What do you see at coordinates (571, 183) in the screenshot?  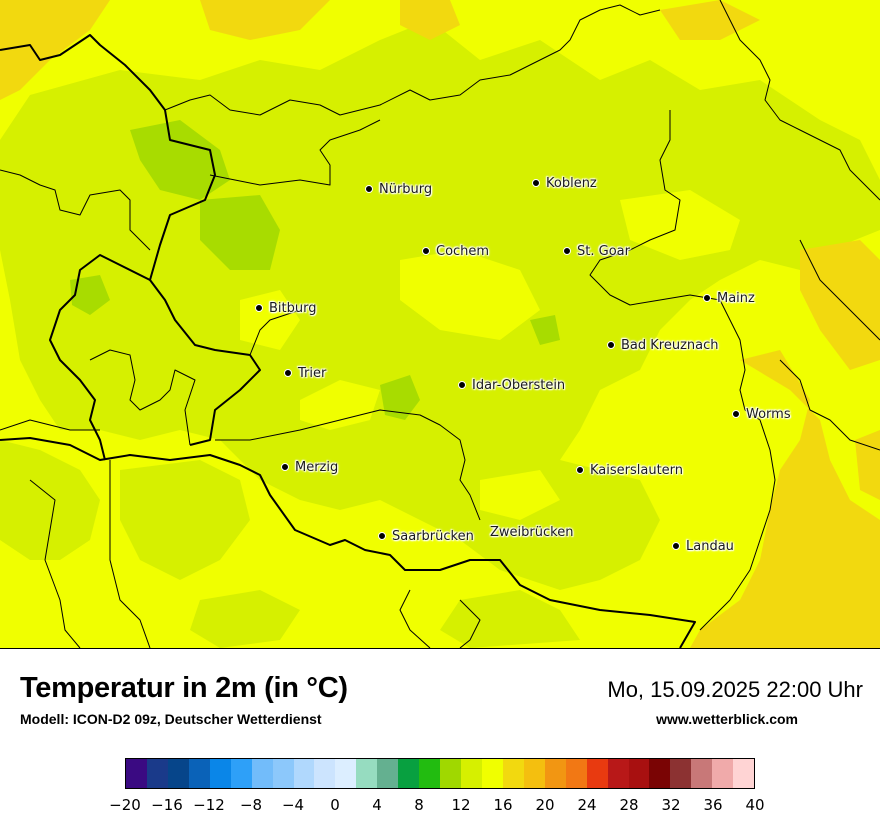 I see `city-name: Koblenz` at bounding box center [571, 183].